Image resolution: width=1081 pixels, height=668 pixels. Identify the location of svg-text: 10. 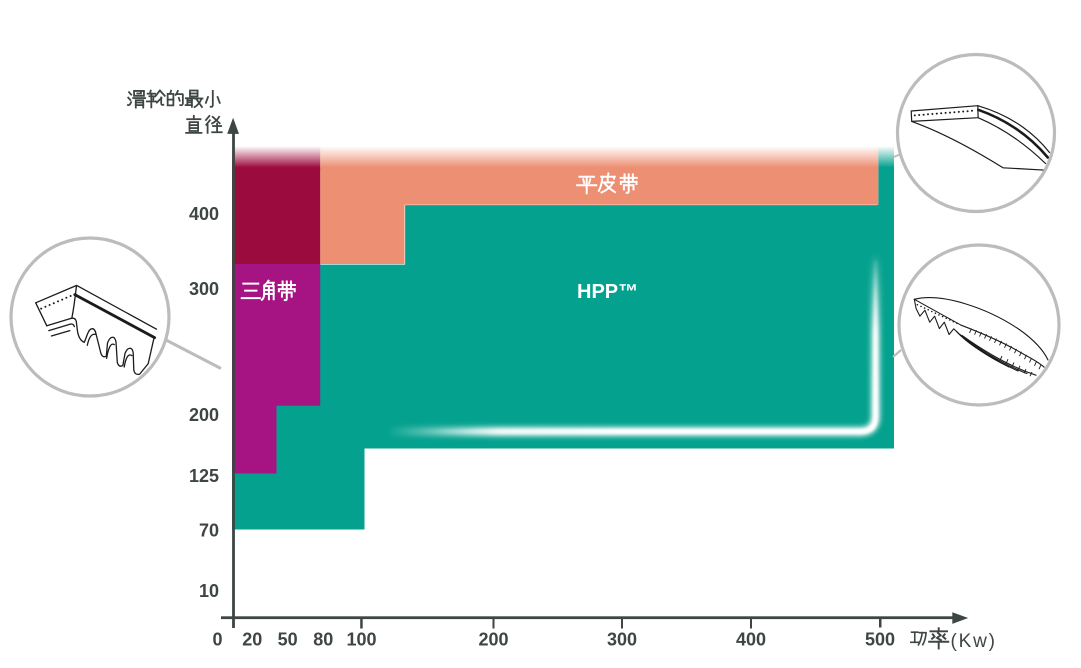
(209, 591).